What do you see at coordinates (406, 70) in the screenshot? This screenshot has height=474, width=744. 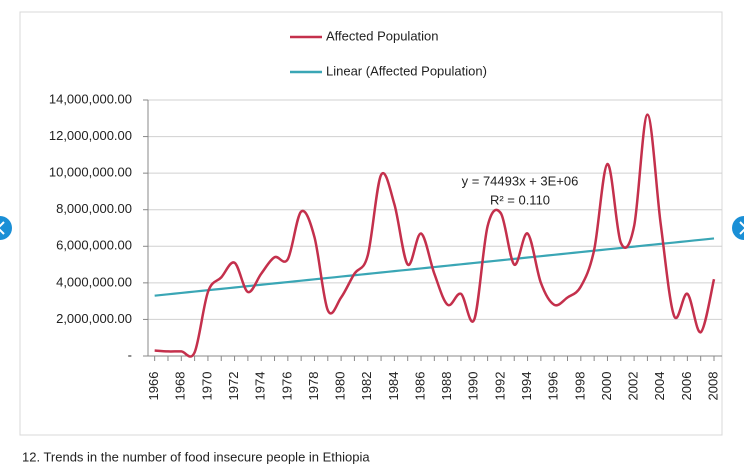 I see `legend-label: Linear (Affected Population)` at bounding box center [406, 70].